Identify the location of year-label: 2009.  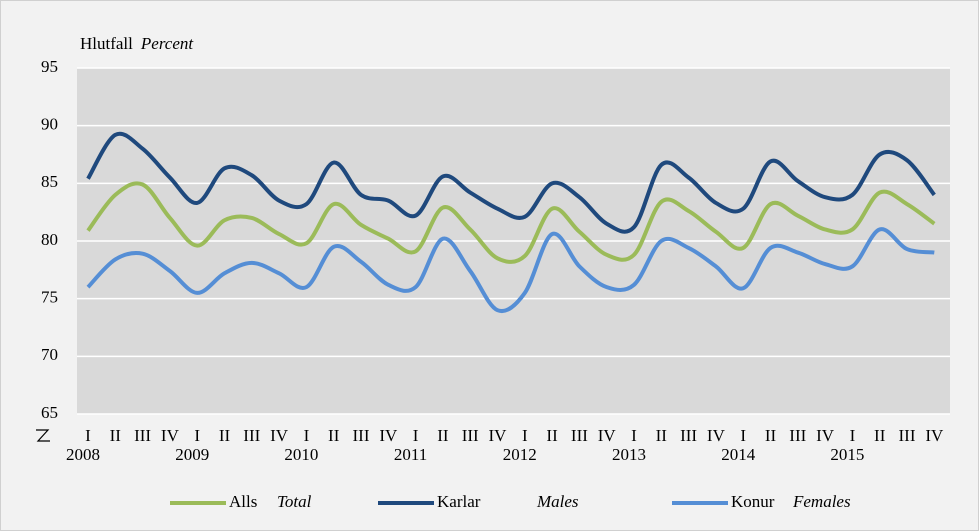
(192, 454).